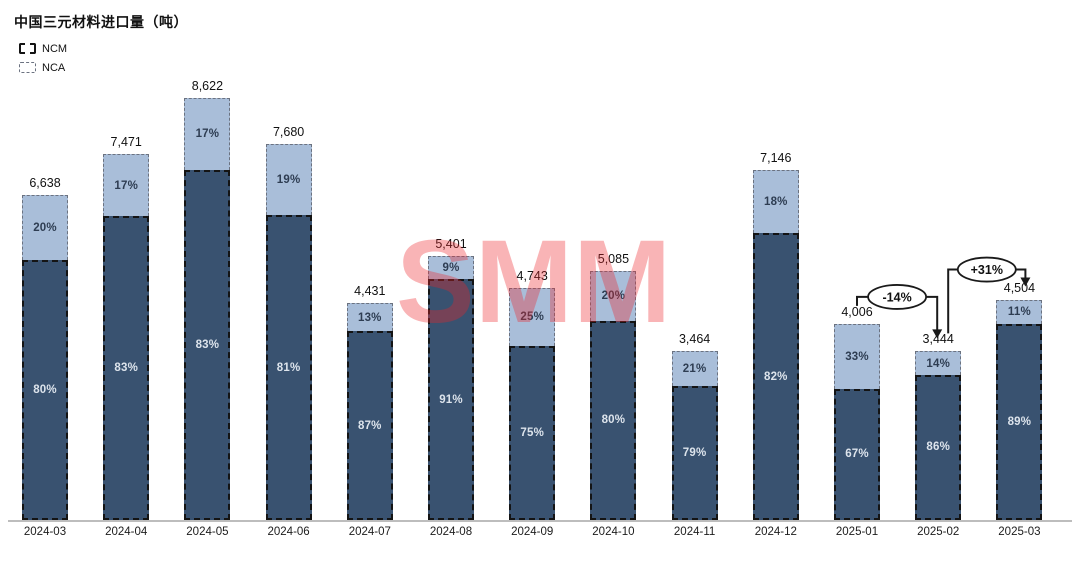  Describe the element at coordinates (1019, 287) in the screenshot. I see `bar-total-label: 4,504` at that location.